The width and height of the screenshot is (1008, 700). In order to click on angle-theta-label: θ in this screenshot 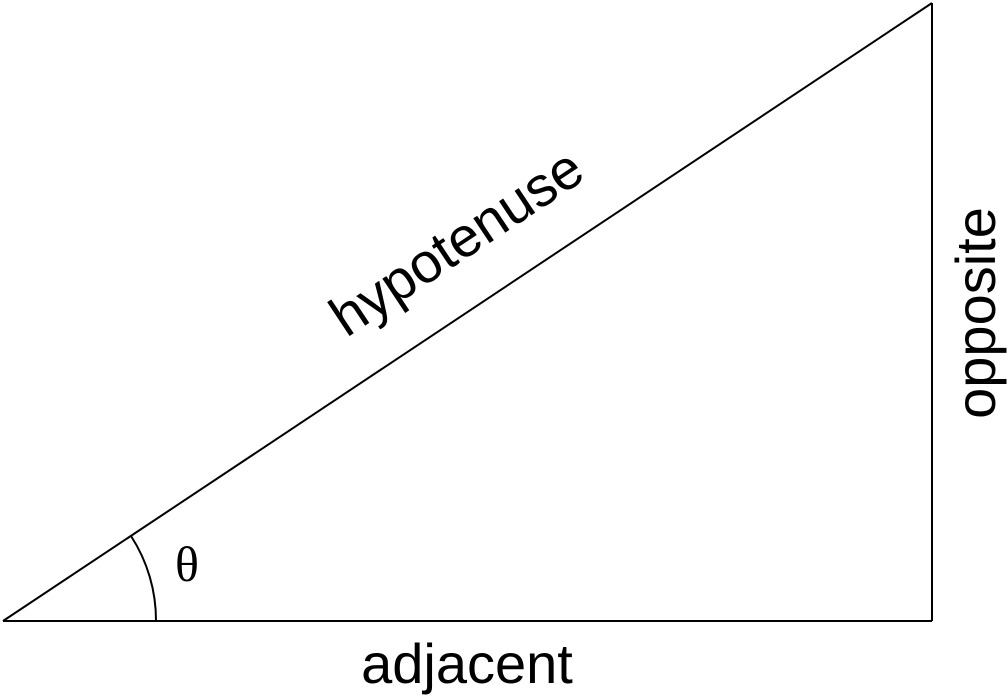, I will do `click(187, 564)`.